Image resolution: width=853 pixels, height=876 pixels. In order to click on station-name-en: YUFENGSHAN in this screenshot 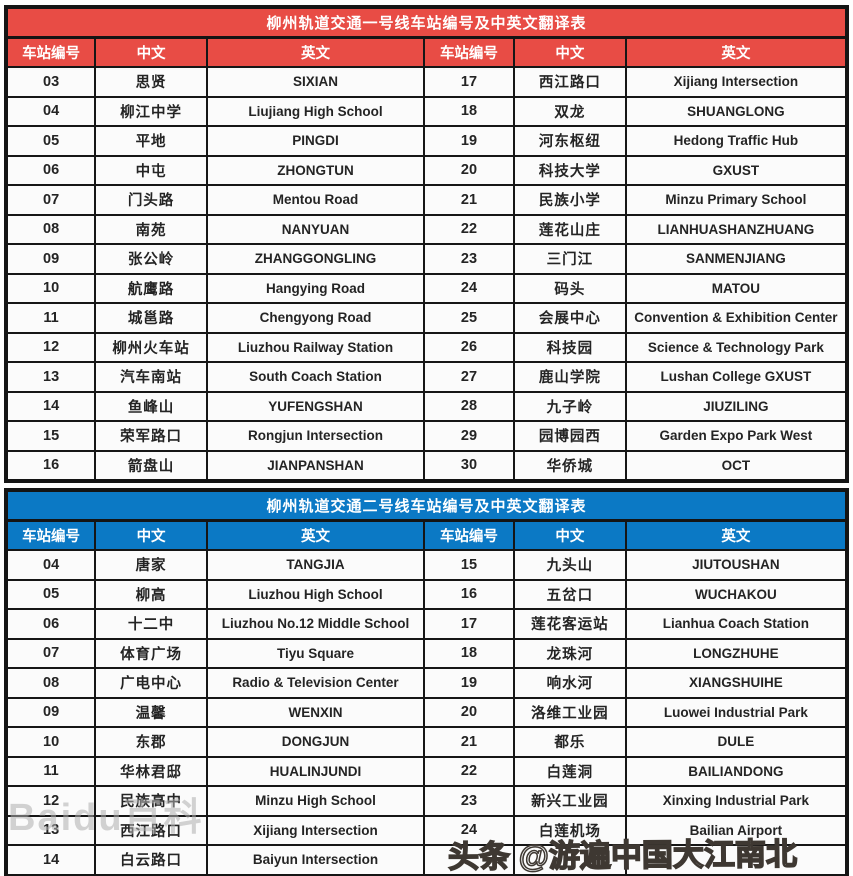, I will do `click(315, 406)`.